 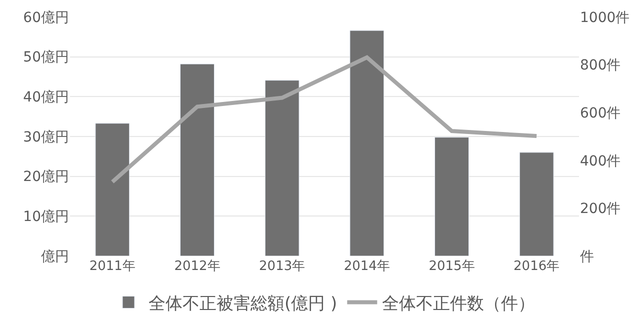 What do you see at coordinates (282, 266) in the screenshot?
I see `x-tick-label: 2013年` at bounding box center [282, 266].